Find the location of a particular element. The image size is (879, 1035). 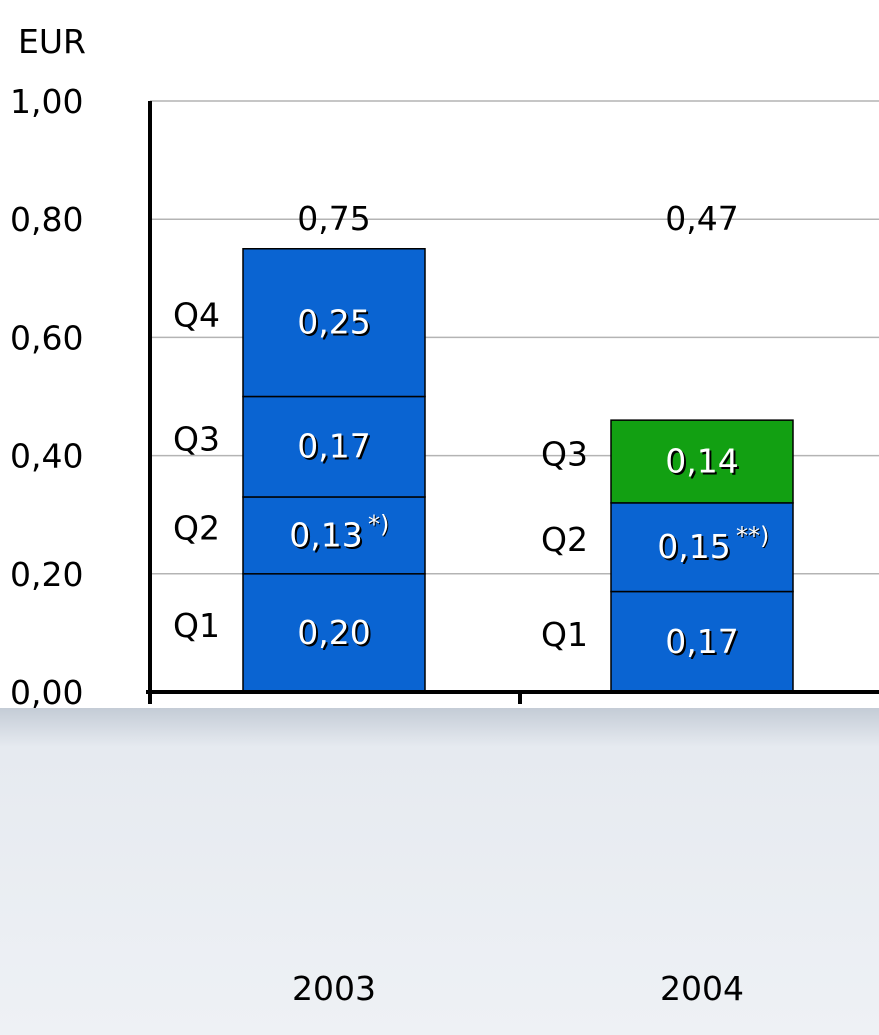

footnote-mark-shadow: **) is located at coordinates (753, 537).